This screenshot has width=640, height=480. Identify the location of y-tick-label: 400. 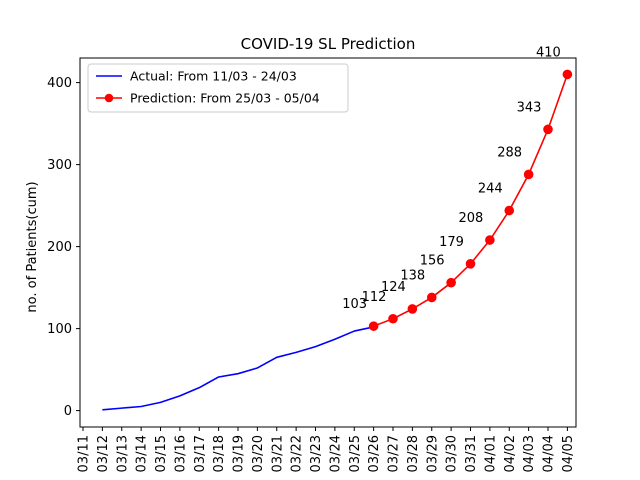
(59, 83).